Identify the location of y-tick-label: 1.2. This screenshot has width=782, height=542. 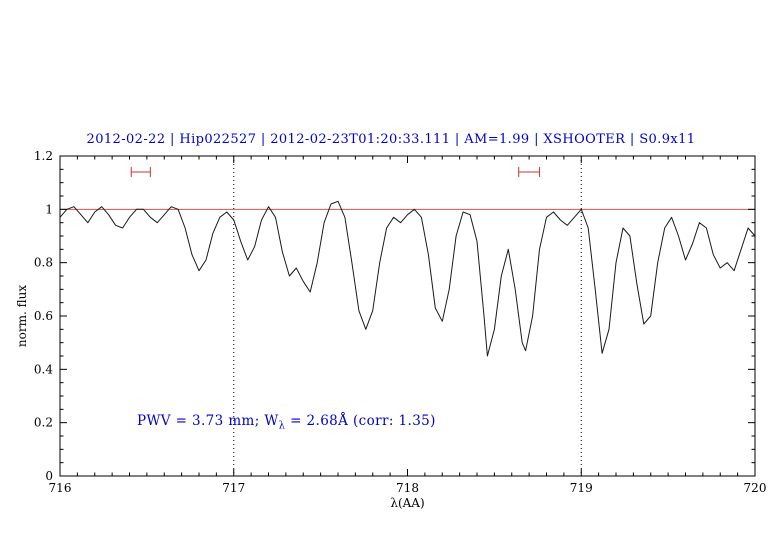
(43, 156).